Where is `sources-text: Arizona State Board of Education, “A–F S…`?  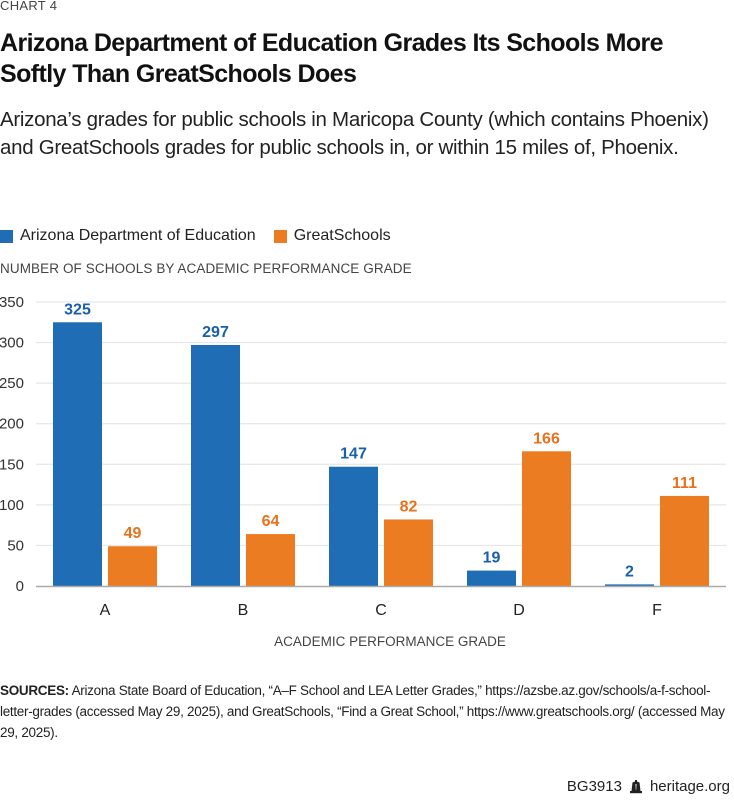 sources-text: Arizona State Board of Education, “A–F S… is located at coordinates (362, 711).